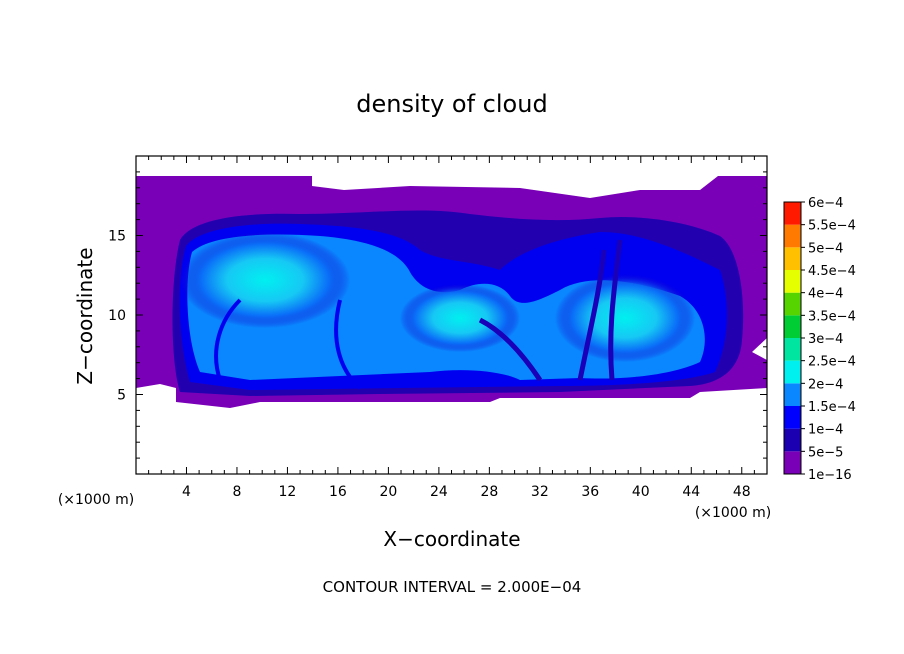 This screenshot has width=904, height=654. What do you see at coordinates (157, 361) in the screenshot?
I see `cloud-patch-left` at bounding box center [157, 361].